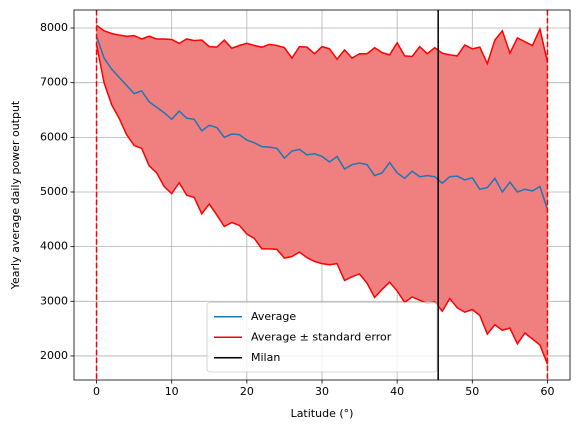 The height and width of the screenshot is (432, 580). Describe the element at coordinates (172, 391) in the screenshot. I see `x-tick-label: 10` at that location.